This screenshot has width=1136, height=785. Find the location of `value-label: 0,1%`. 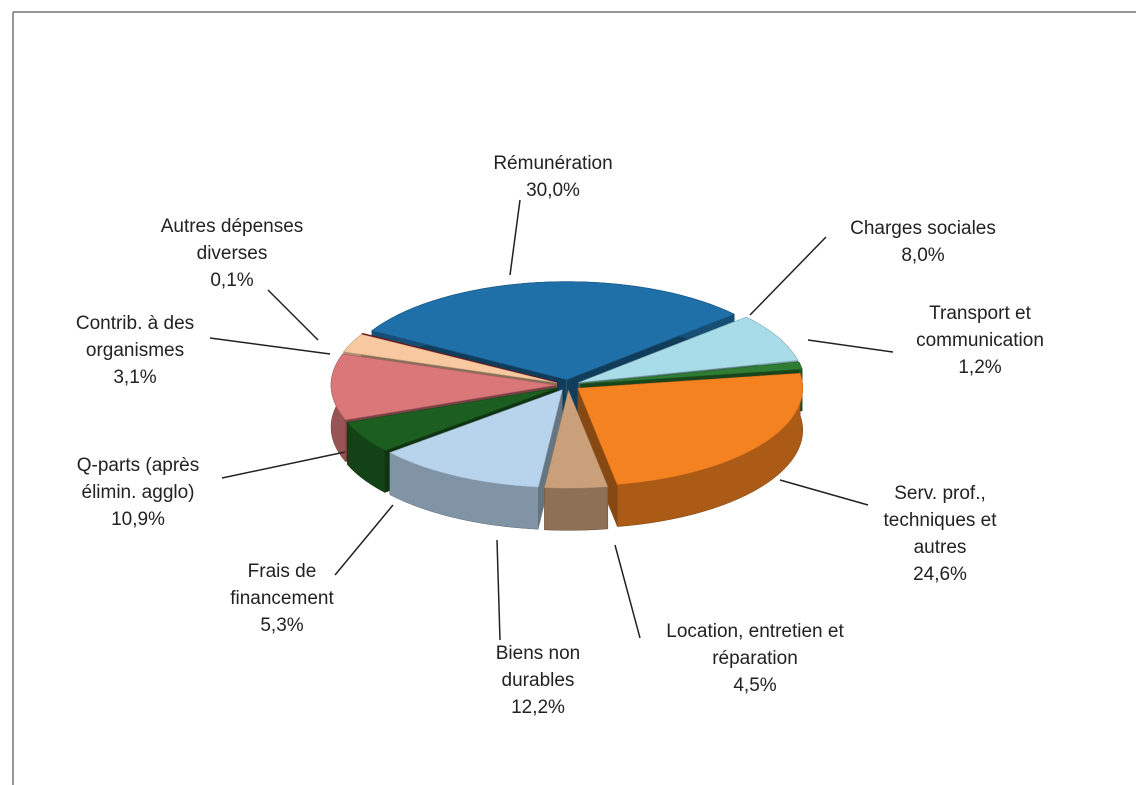

value-label: 0,1% is located at coordinates (232, 280).